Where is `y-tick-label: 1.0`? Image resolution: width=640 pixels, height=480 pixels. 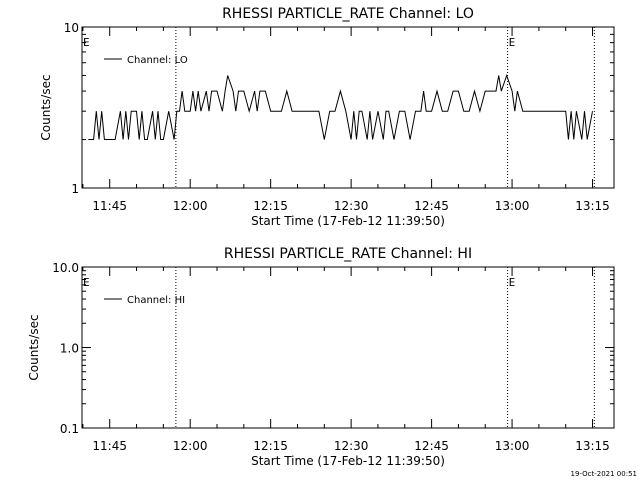 y-tick-label: 1.0 is located at coordinates (69, 349).